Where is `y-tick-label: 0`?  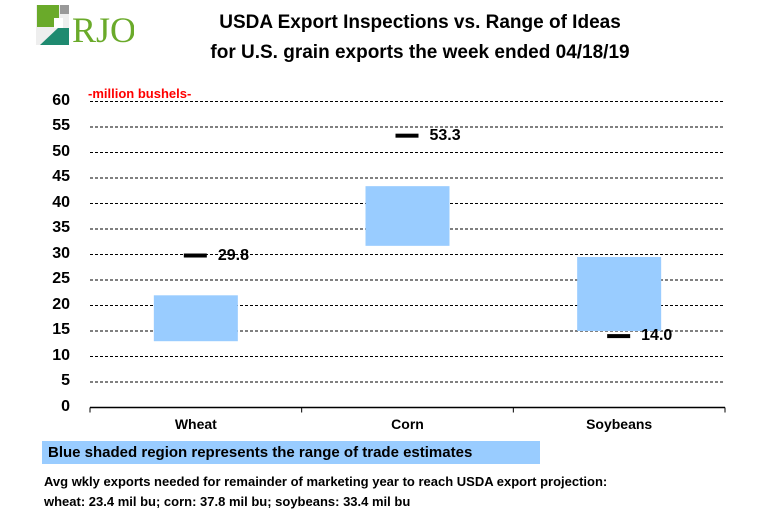 y-tick-label: 0 is located at coordinates (65, 406).